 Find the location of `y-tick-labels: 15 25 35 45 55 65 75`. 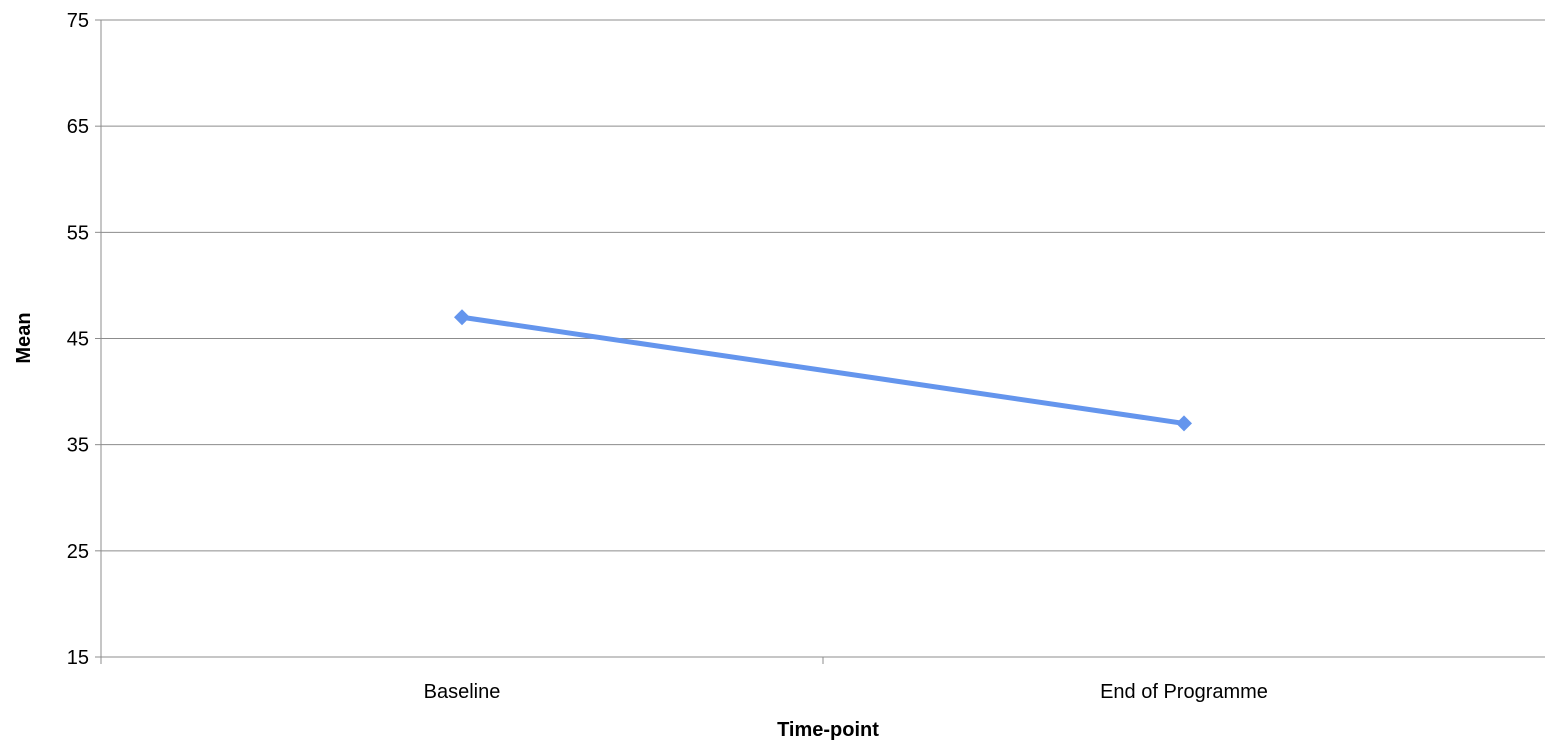

y-tick-labels: 15 25 35 45 55 65 75 is located at coordinates (78, 339).